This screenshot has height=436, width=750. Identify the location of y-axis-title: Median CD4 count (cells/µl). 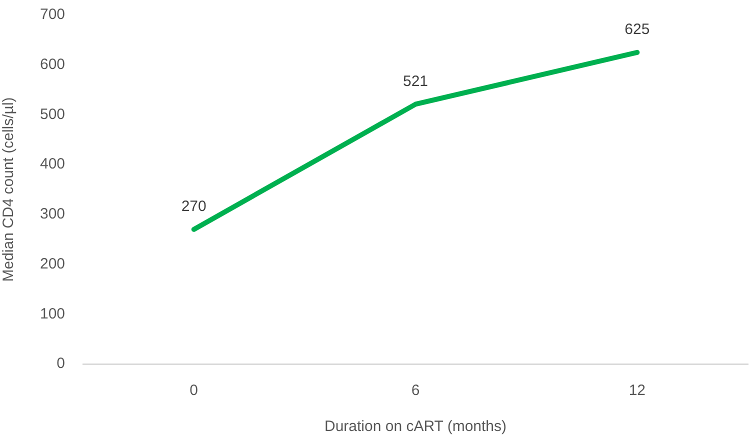
(9, 189).